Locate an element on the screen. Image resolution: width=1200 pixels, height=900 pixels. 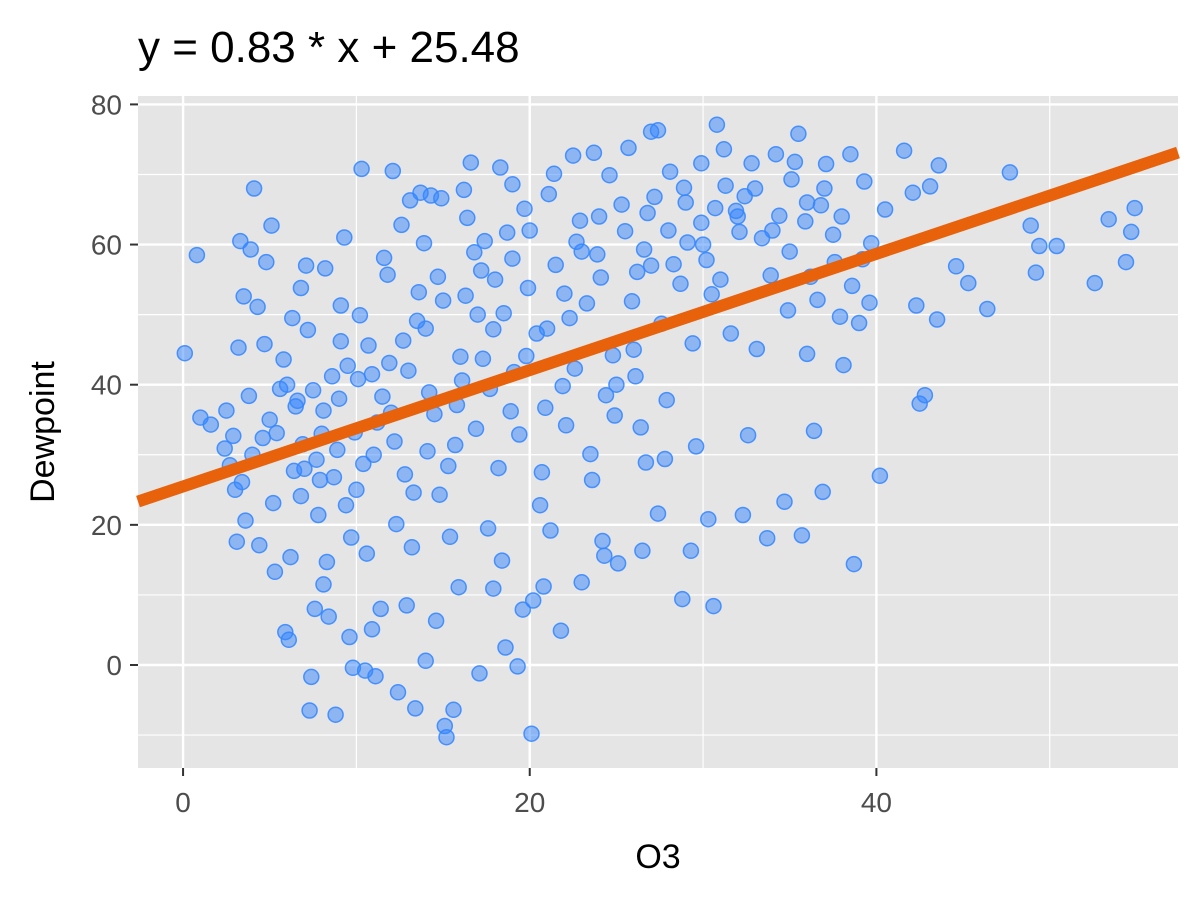
y-tick-label: 20 is located at coordinates (106, 525).